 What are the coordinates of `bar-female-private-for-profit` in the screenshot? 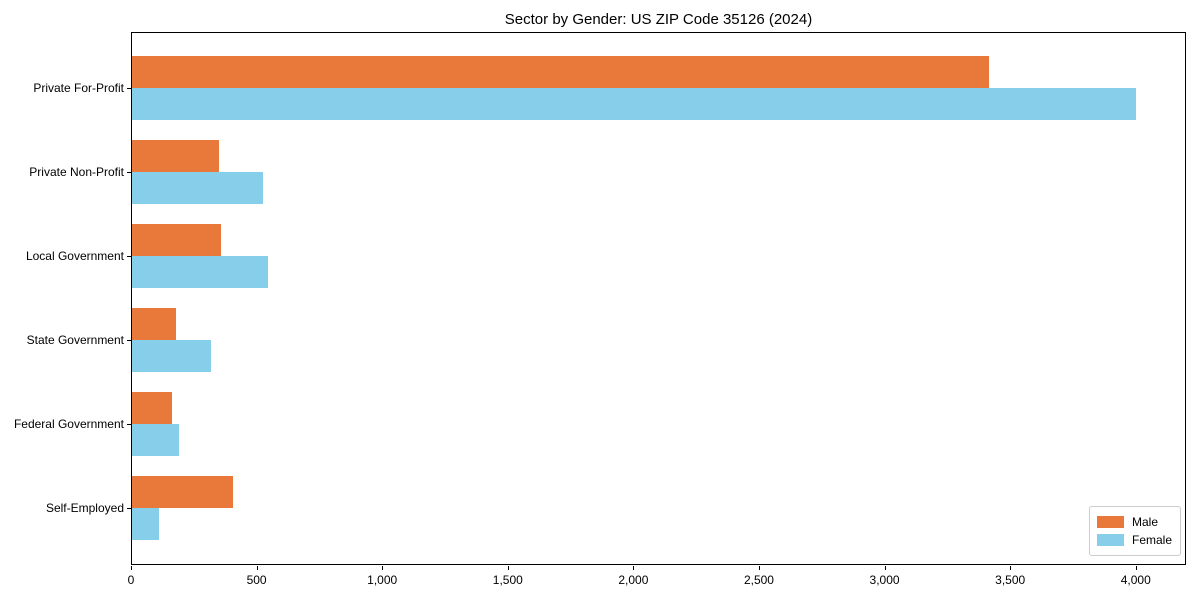 It's located at (634, 104).